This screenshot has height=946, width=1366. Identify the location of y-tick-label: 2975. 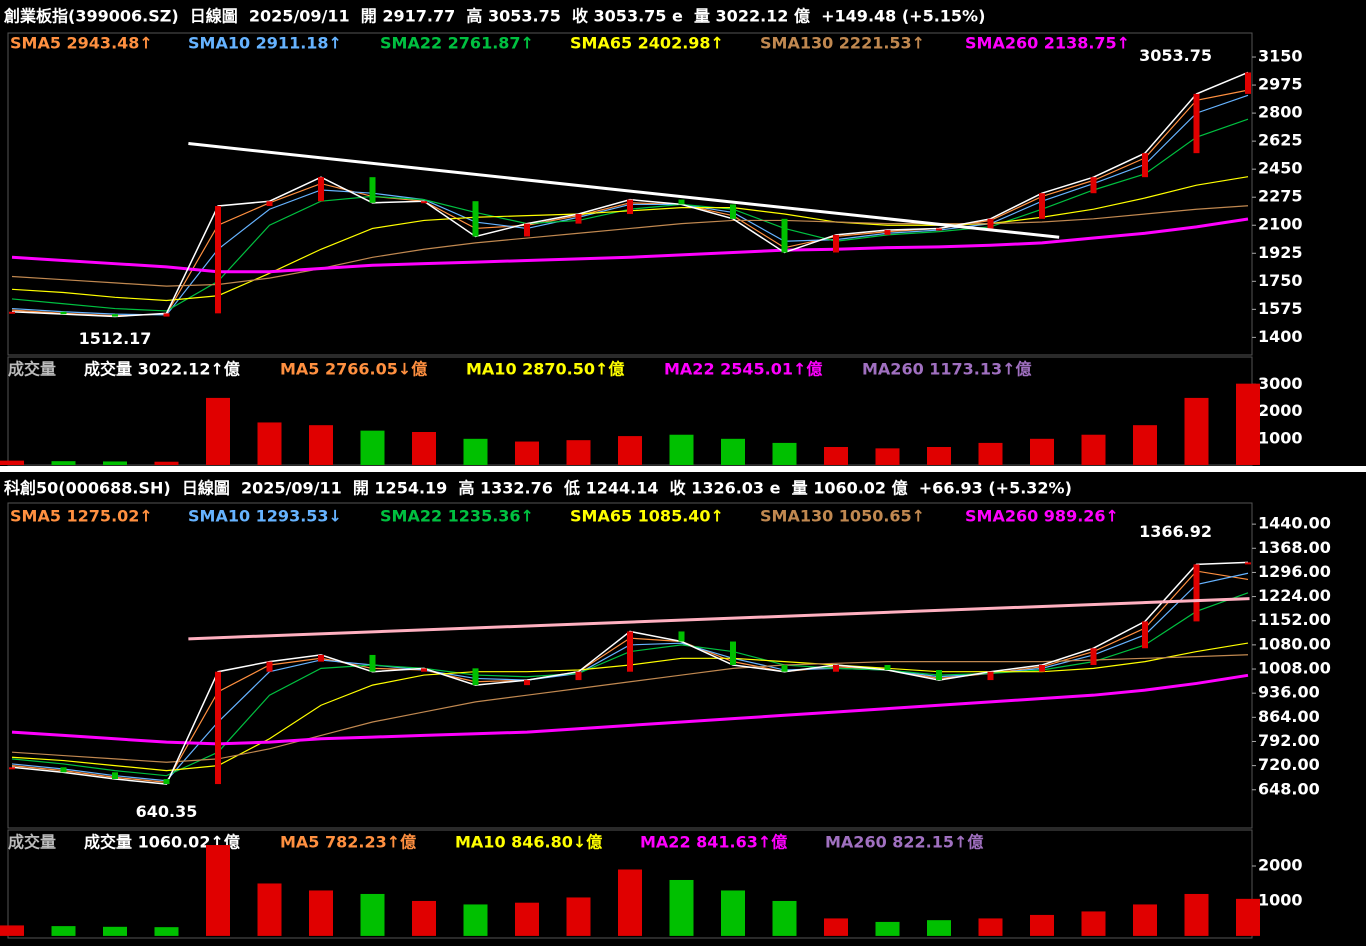
(1280, 84).